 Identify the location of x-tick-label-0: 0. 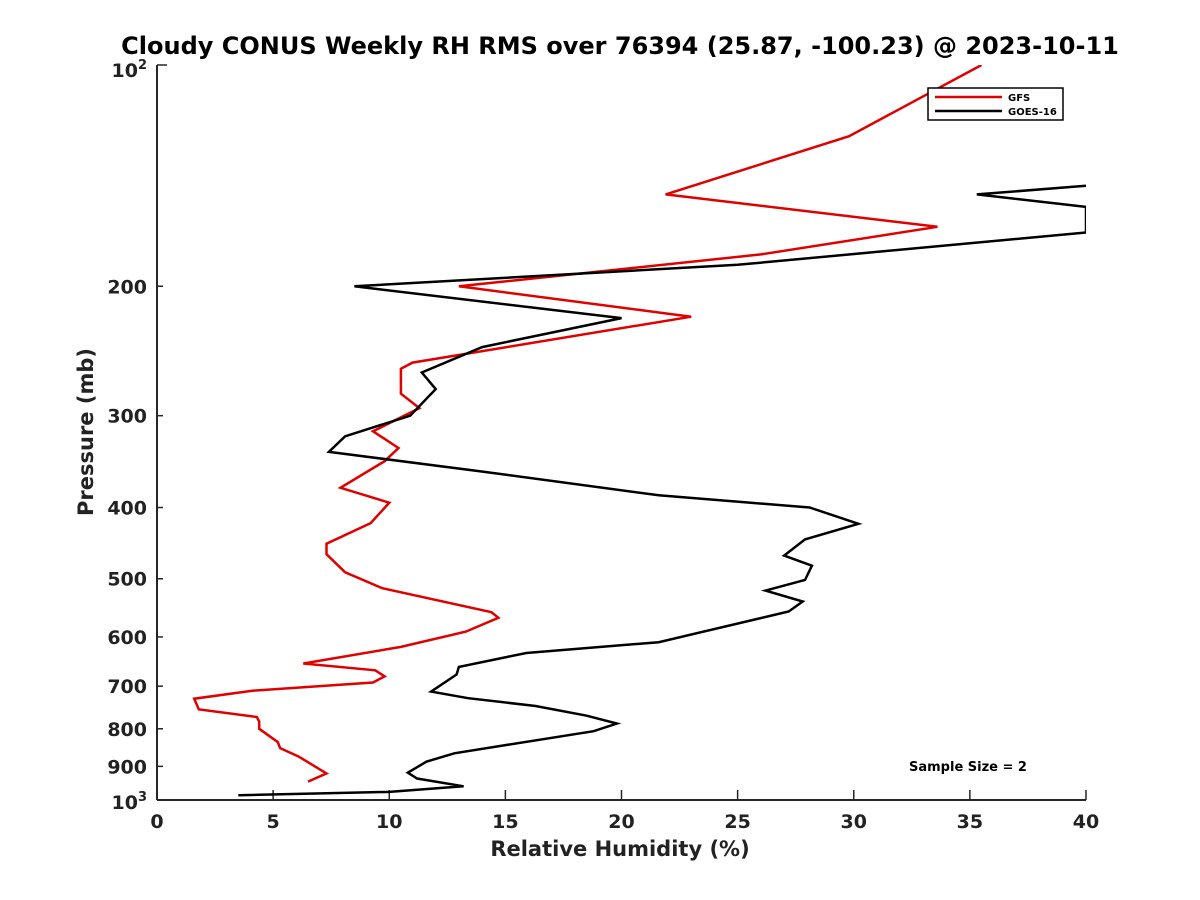
(156, 822).